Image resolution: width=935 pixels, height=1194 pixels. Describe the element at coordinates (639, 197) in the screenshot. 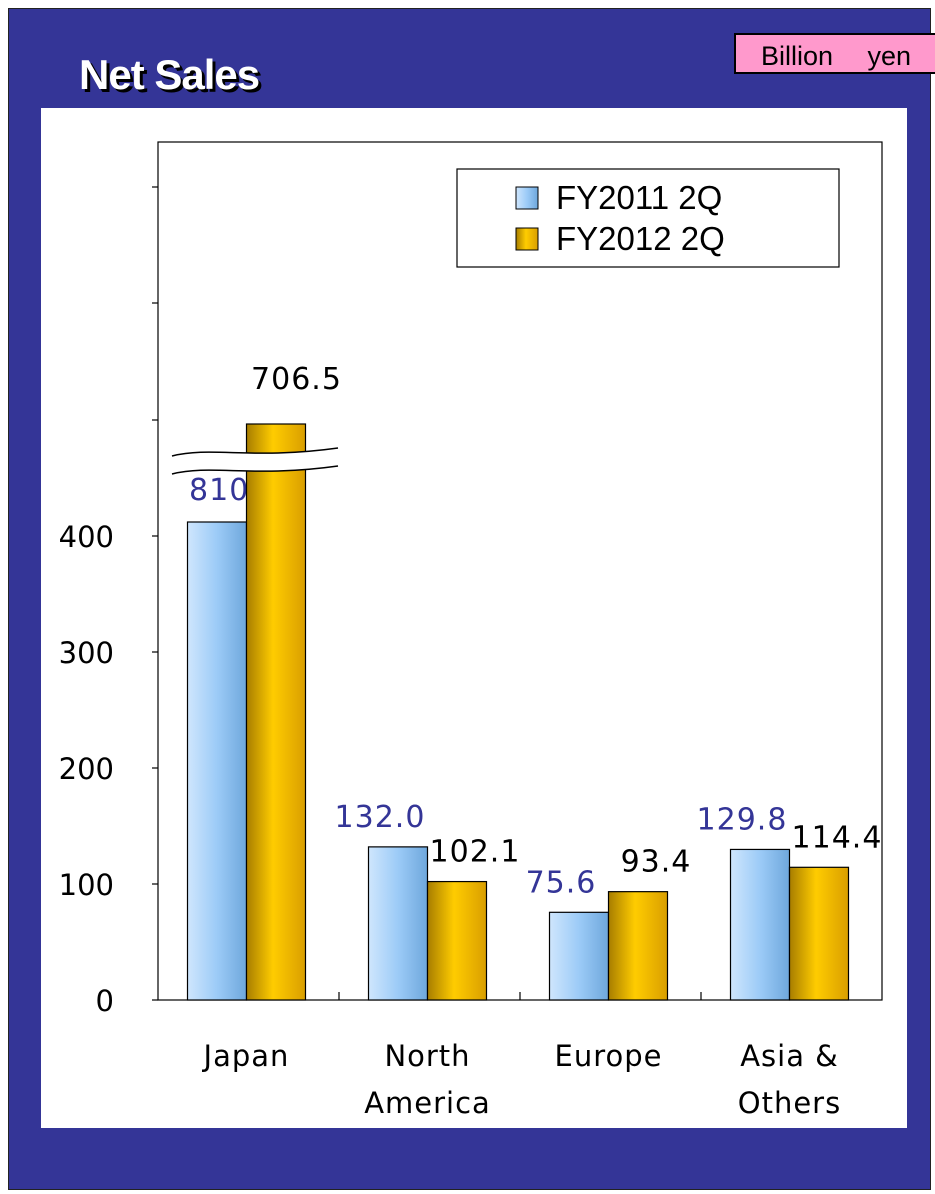

I see `legend-label: FY2011 2Q` at that location.